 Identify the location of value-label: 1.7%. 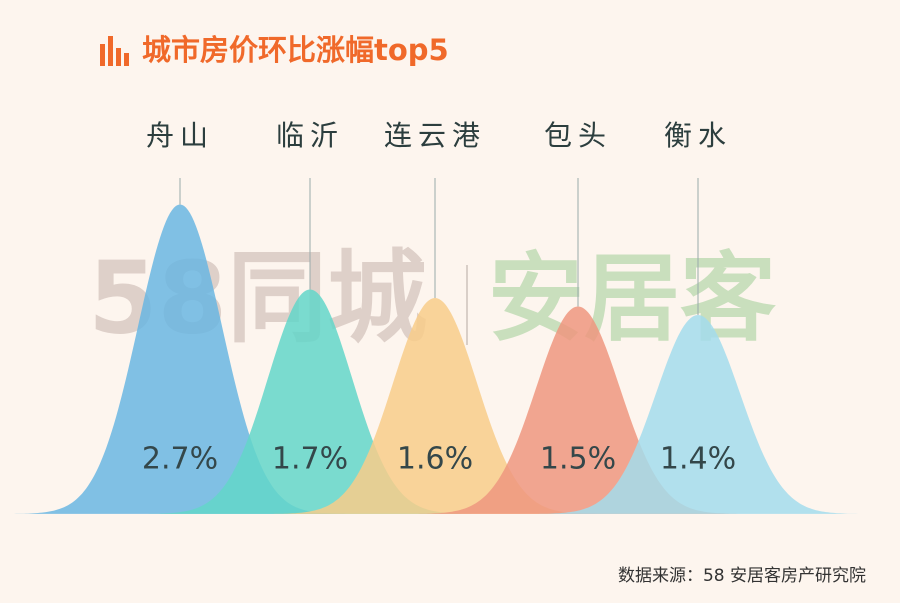
(310, 459).